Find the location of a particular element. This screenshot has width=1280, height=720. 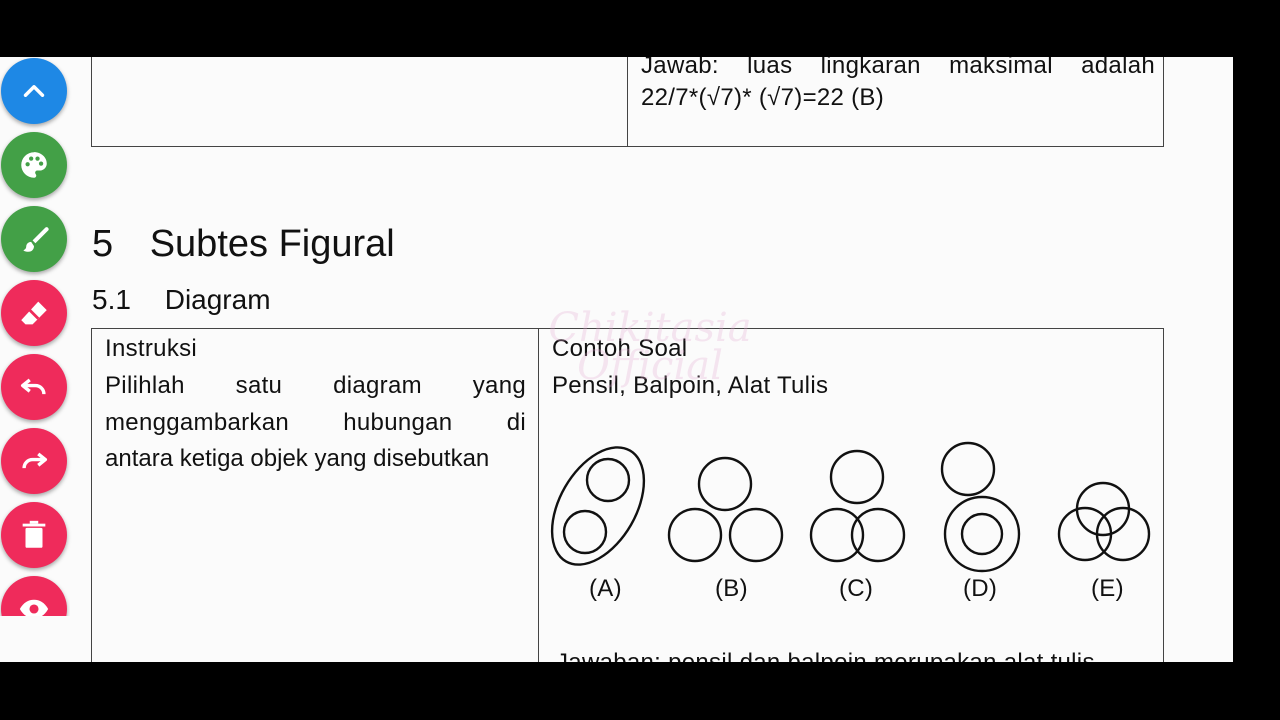

watermark: Chikitasia Official is located at coordinates (650, 347).